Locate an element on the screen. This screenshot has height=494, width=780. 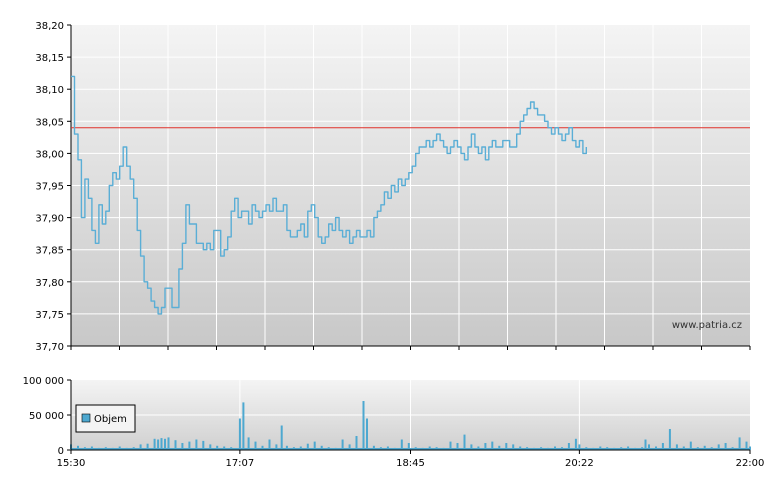
volume-legend: Objem is located at coordinates (105, 418).